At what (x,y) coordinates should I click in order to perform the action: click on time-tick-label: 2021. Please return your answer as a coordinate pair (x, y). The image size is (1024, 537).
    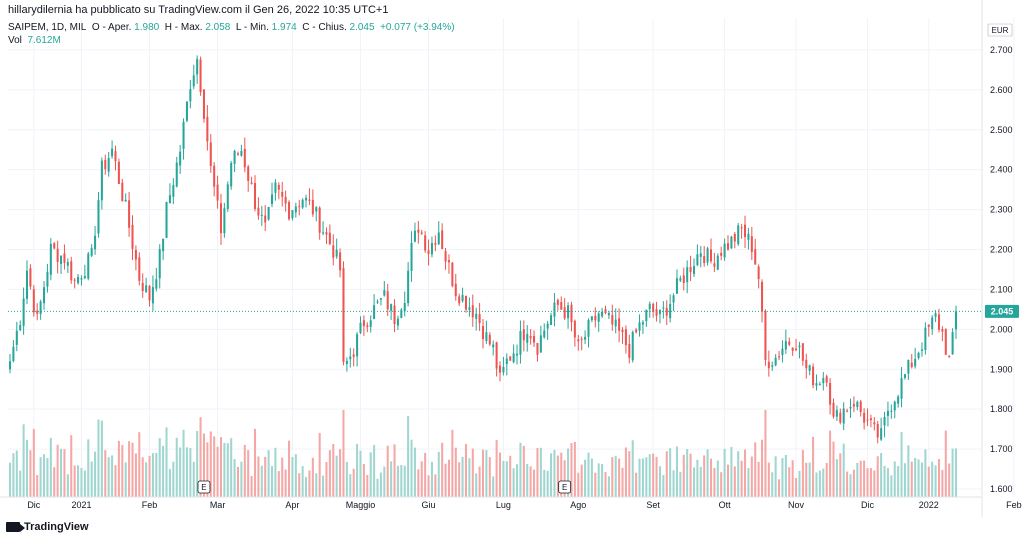
    Looking at the image, I should click on (81, 505).